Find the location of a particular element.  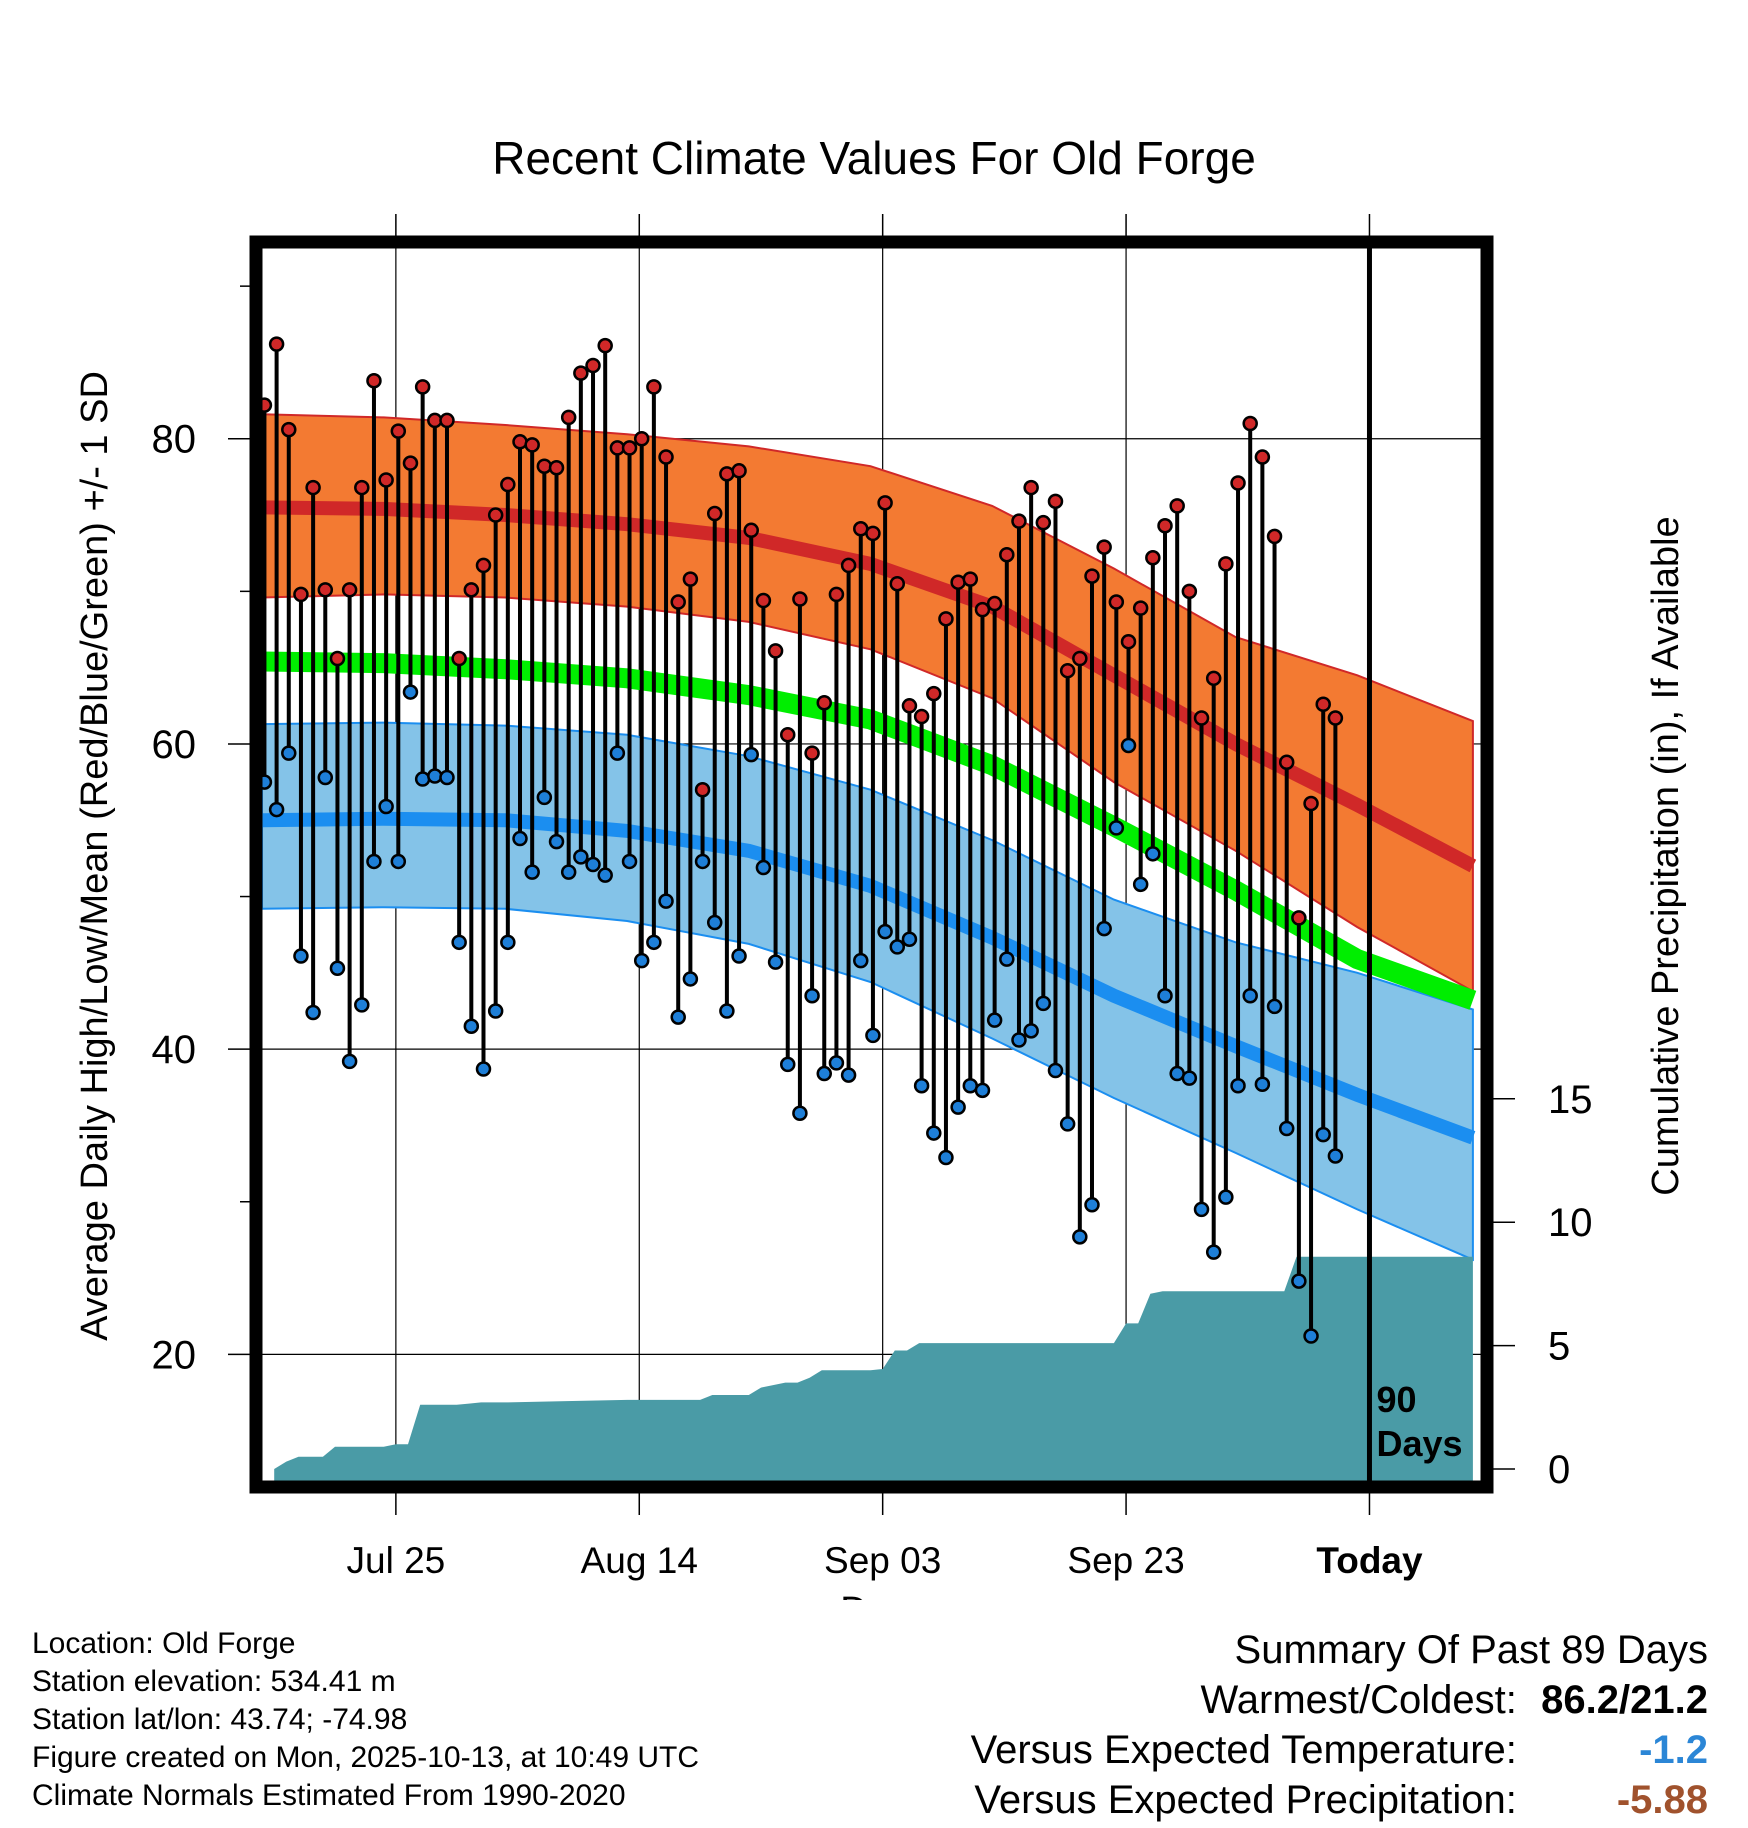

x-tick-label: Today is located at coordinates (1369, 1560).